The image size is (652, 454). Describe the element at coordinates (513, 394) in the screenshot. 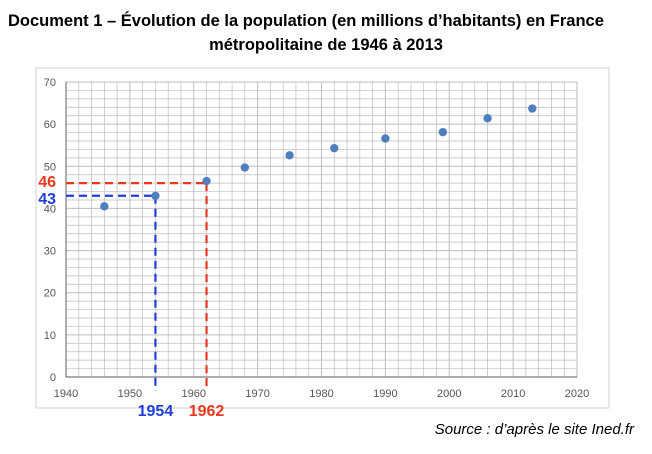

I see `x-tick-label: 2010` at that location.